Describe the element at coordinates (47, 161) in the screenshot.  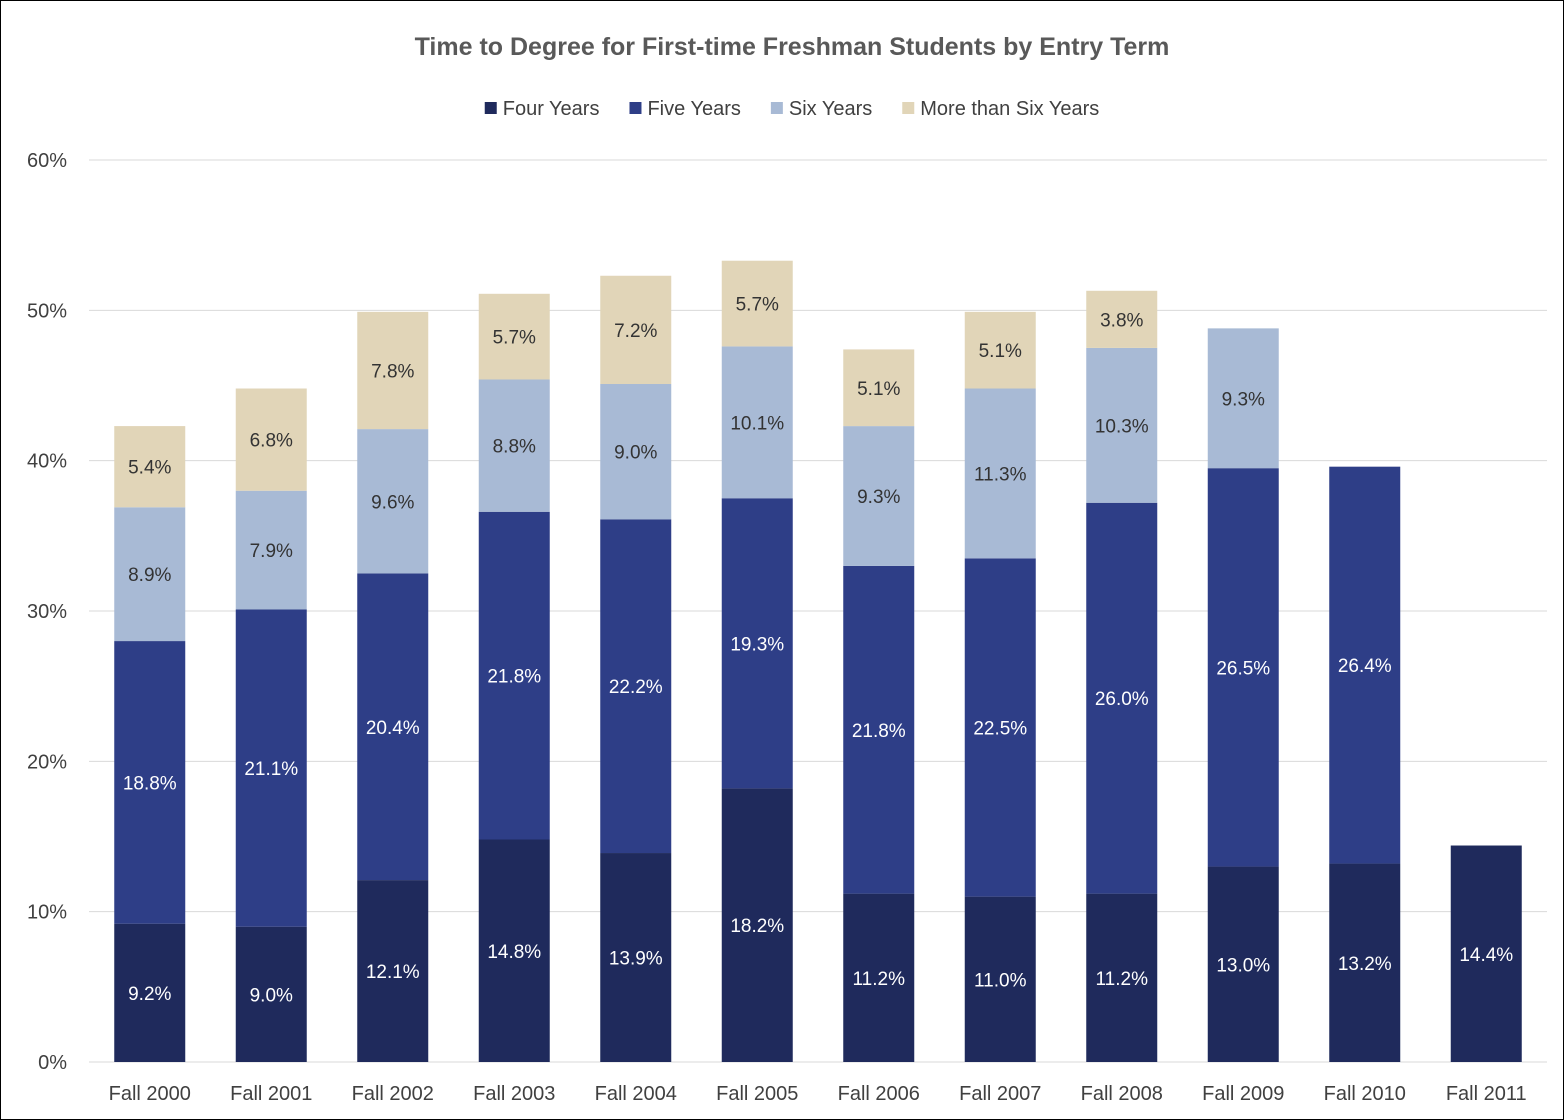
I see `y-tick-label: 60%` at that location.